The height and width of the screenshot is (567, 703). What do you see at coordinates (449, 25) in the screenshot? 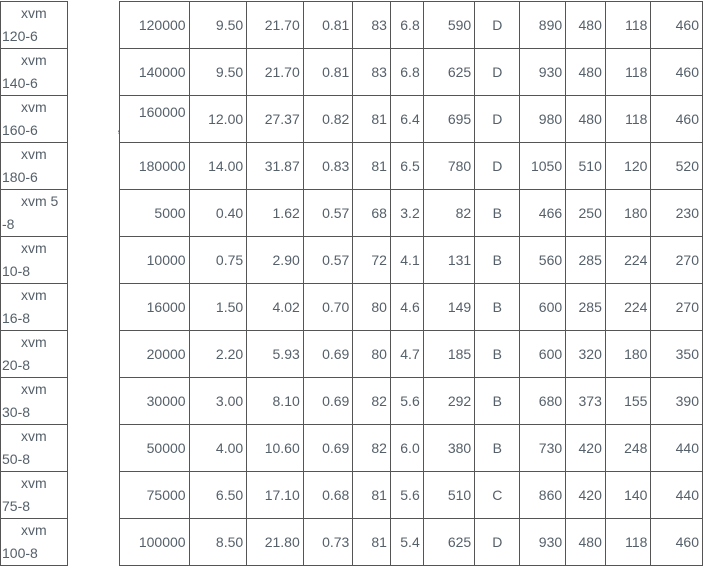
I see `spec-cell: 590` at bounding box center [449, 25].